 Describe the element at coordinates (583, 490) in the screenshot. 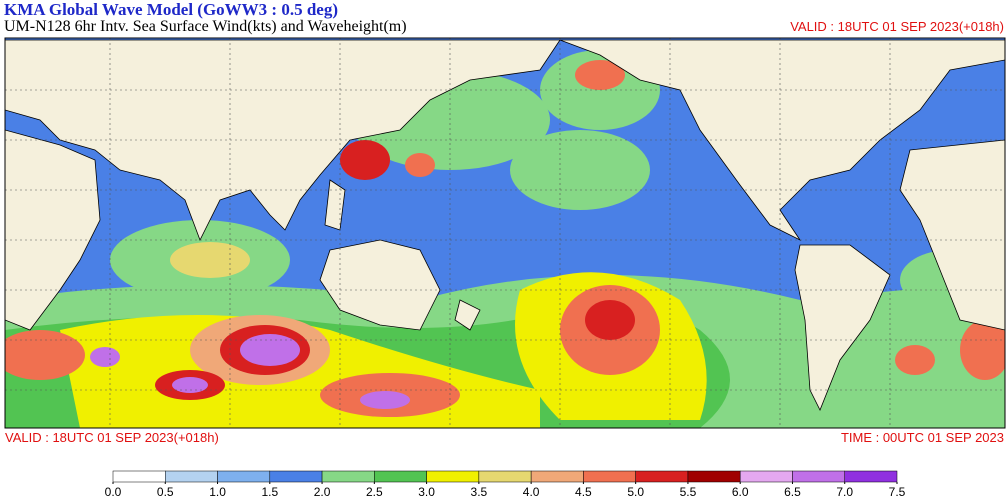

I see `colorbar-label: 4.5` at that location.